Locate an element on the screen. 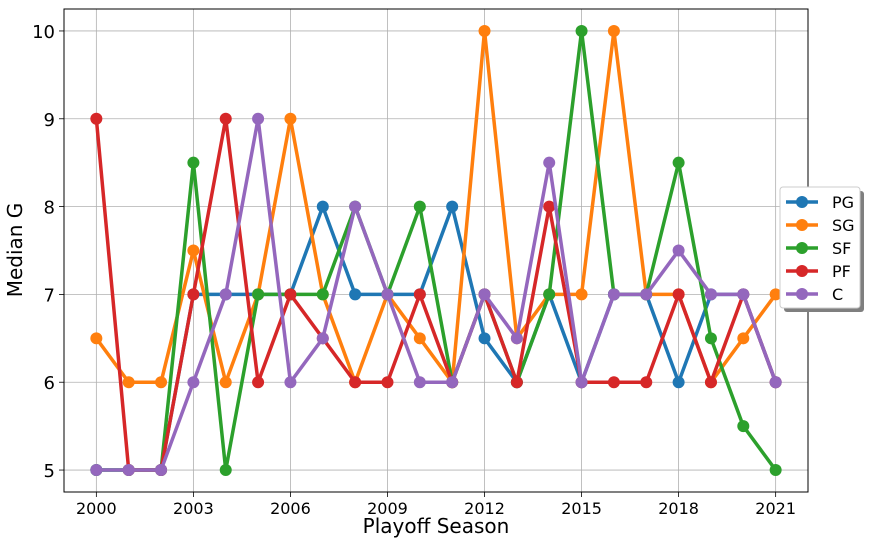 The image size is (870, 545). legend-box is located at coordinates (820, 247).